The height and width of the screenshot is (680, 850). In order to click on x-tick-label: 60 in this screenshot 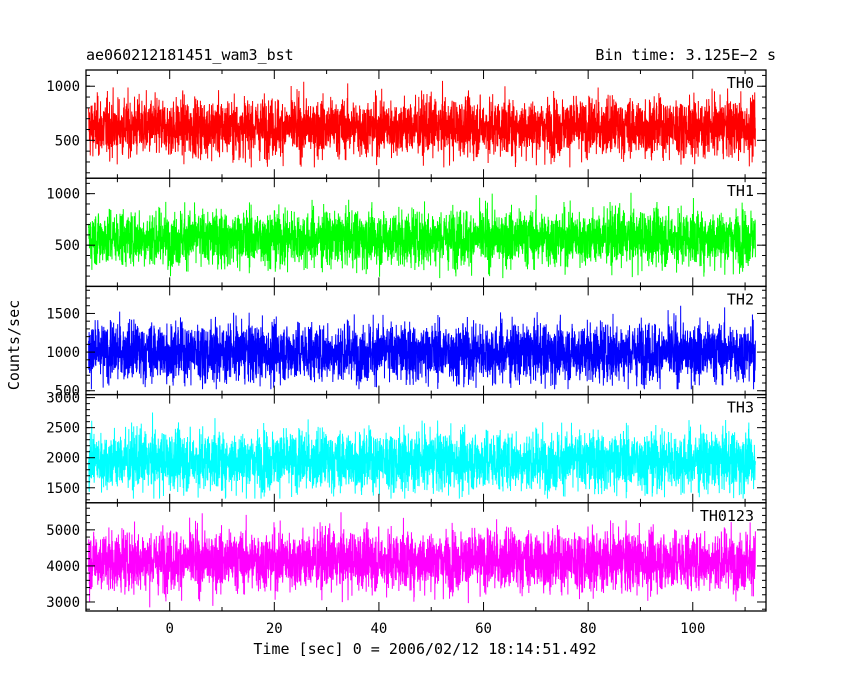, I will do `click(483, 629)`.